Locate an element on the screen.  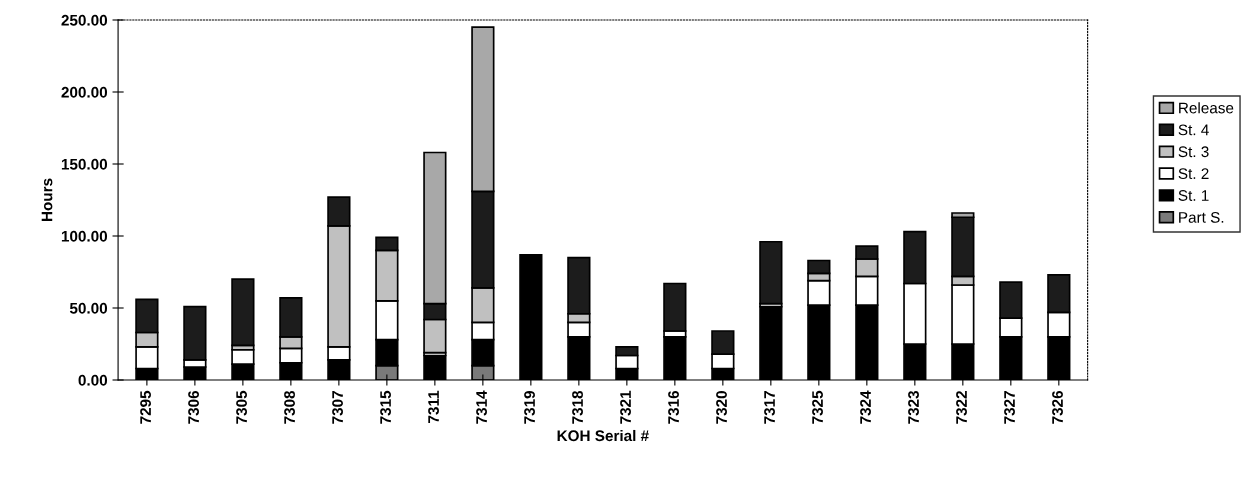
x-tick-label: 7316 is located at coordinates (673, 407).